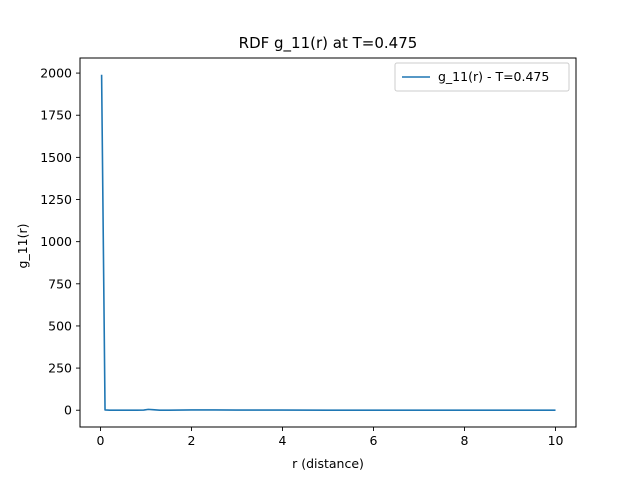 The height and width of the screenshot is (480, 640). I want to click on y-tick-label: 750, so click(60, 283).